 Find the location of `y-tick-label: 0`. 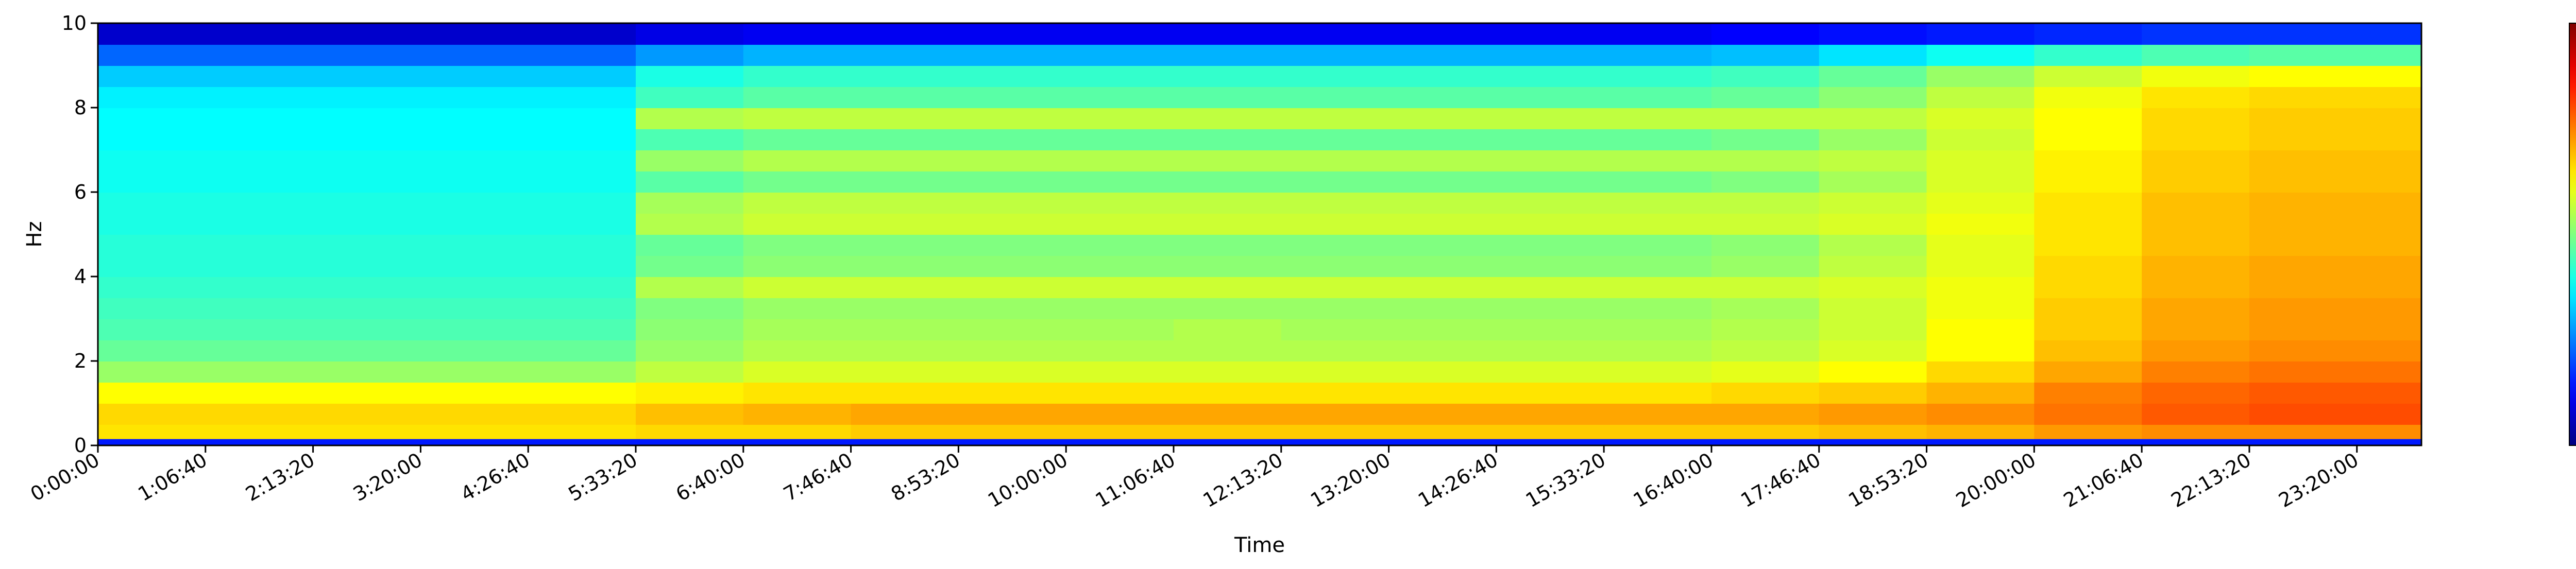

y-tick-label: 0 is located at coordinates (80, 445).